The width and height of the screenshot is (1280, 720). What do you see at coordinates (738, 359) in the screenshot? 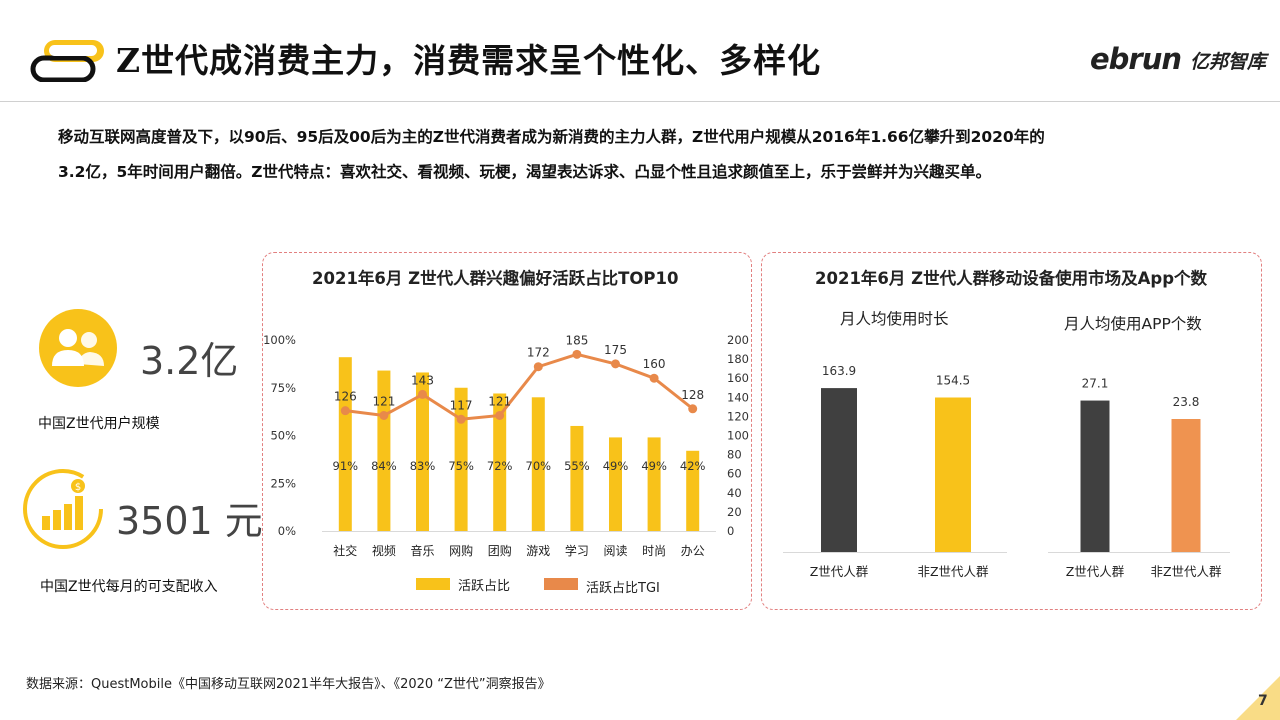
I see `y-right-tick-label: 180` at bounding box center [738, 359].